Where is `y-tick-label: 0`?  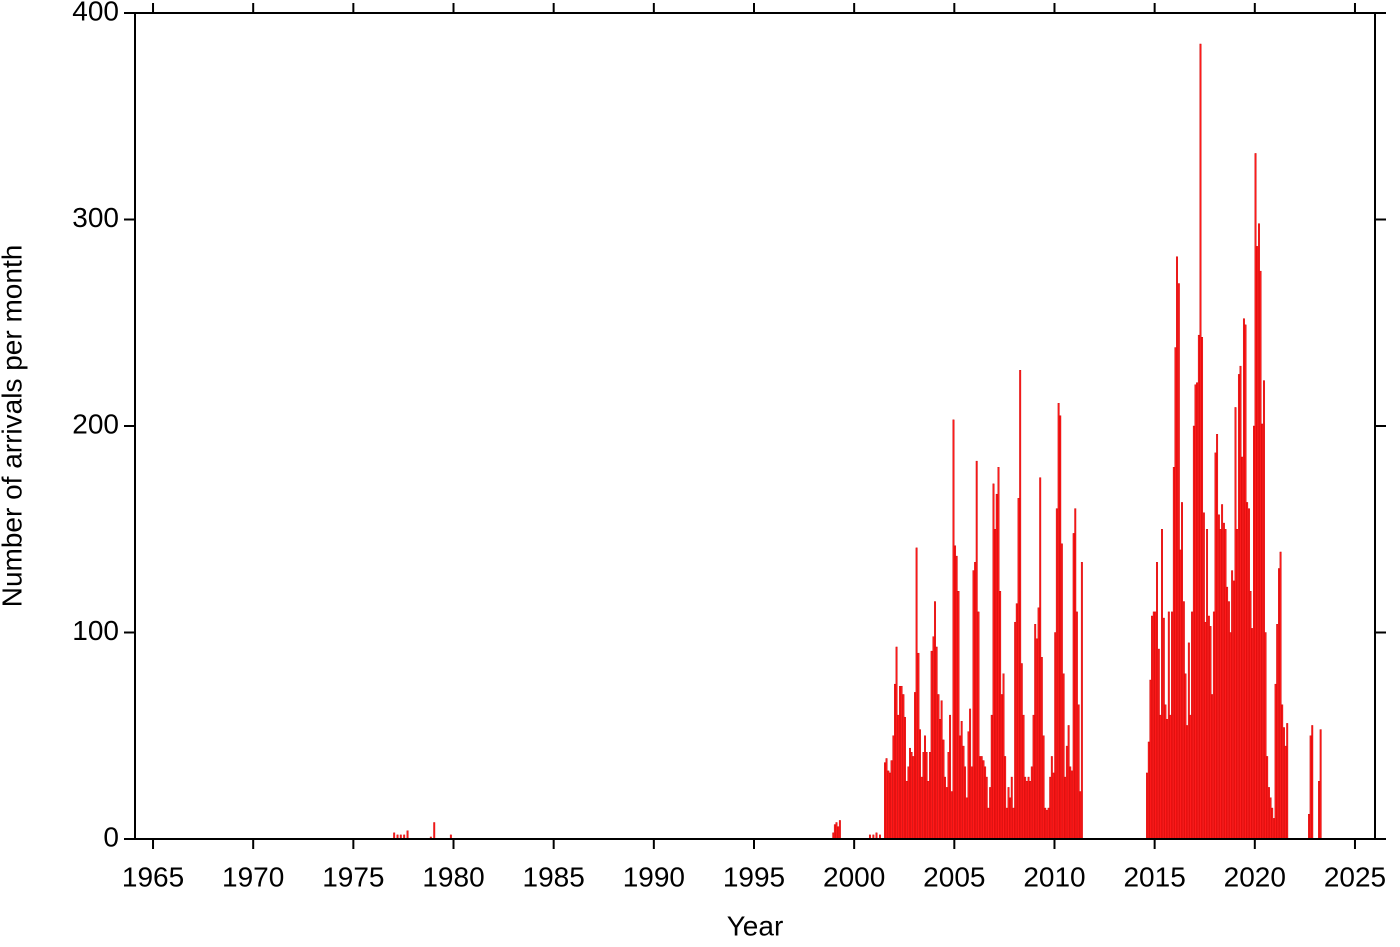 y-tick-label: 0 is located at coordinates (111, 836).